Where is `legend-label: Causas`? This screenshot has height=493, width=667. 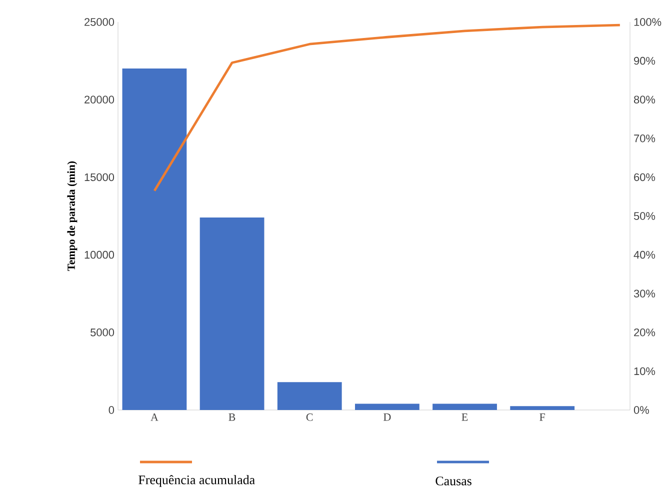
legend-label: Causas is located at coordinates (454, 481).